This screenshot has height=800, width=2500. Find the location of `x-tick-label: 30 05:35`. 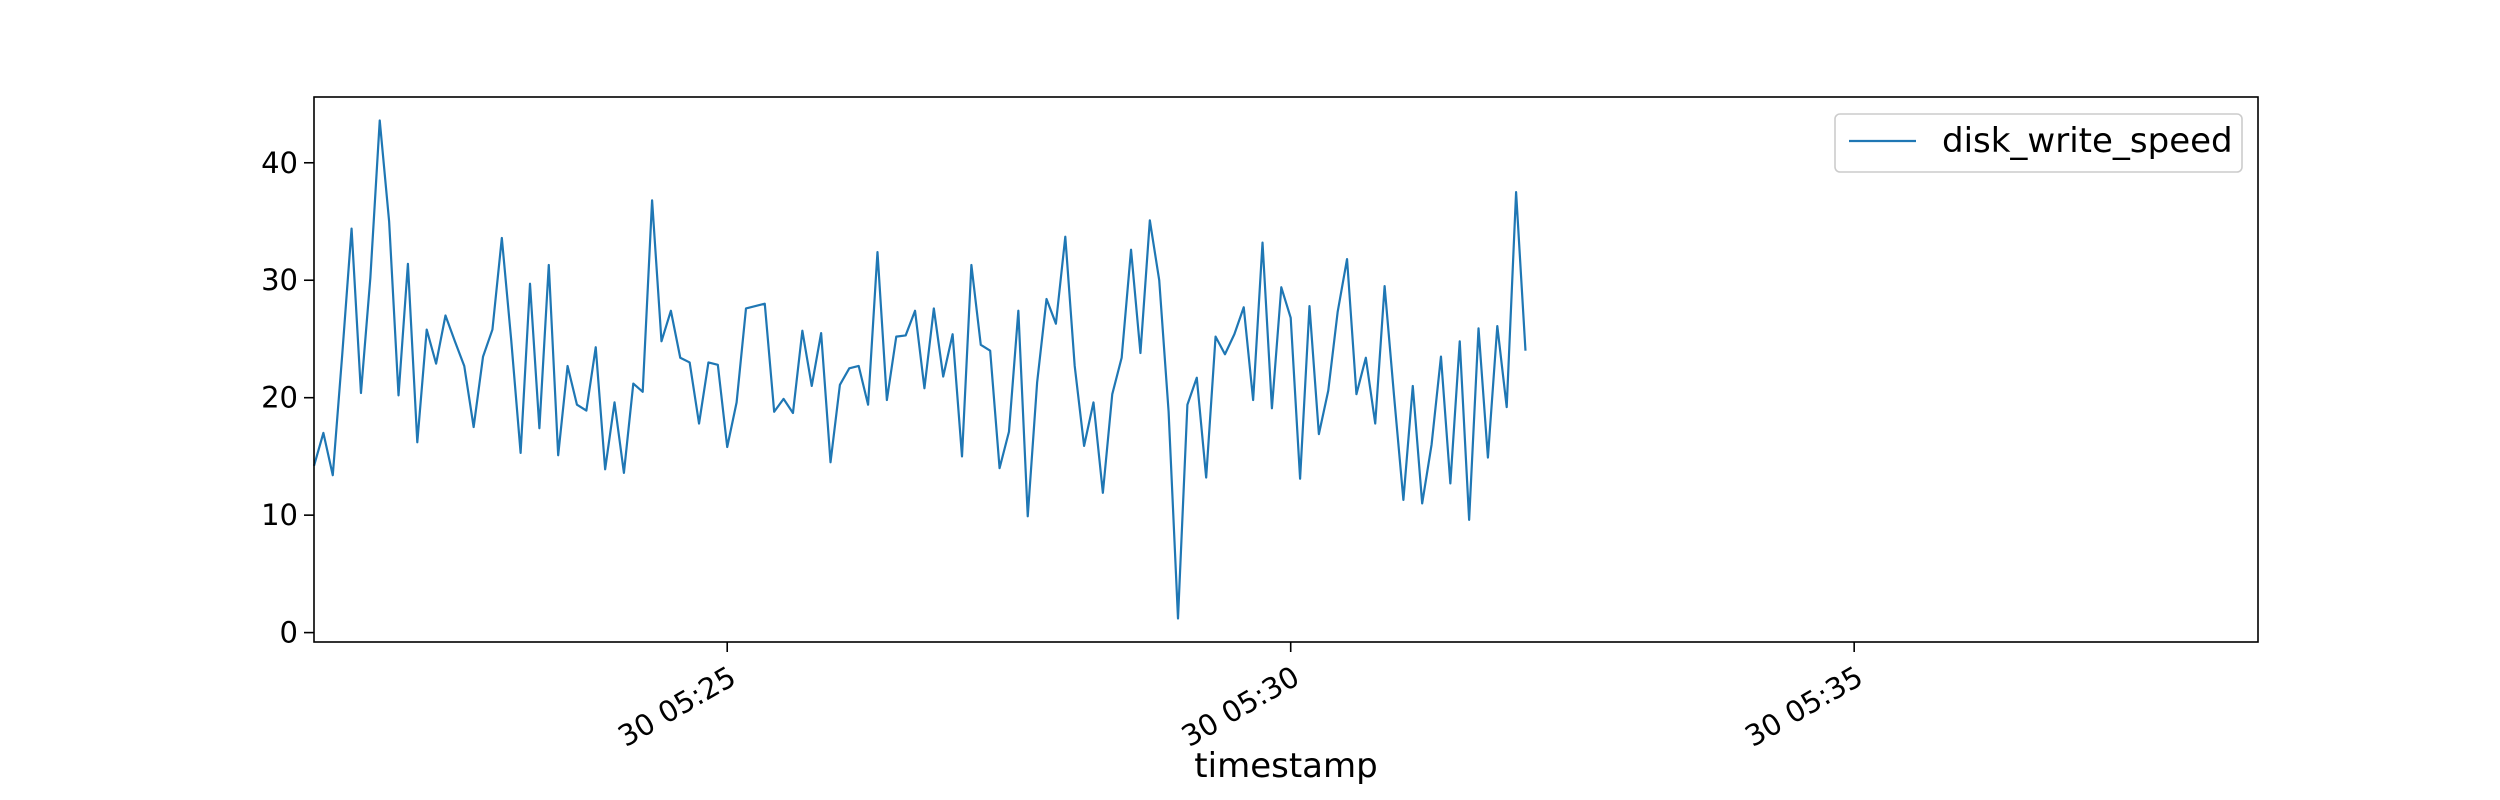

x-tick-label: 30 05:35 is located at coordinates (1803, 706).